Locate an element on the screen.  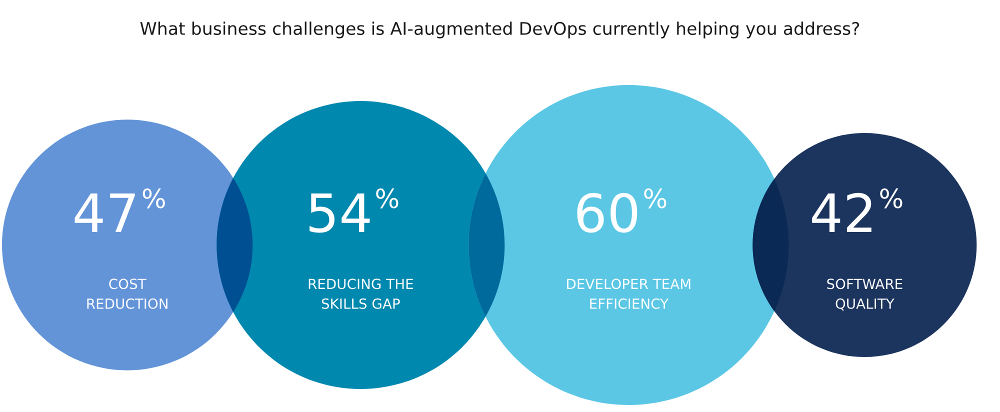
data-label: 54% is located at coordinates (354, 210).